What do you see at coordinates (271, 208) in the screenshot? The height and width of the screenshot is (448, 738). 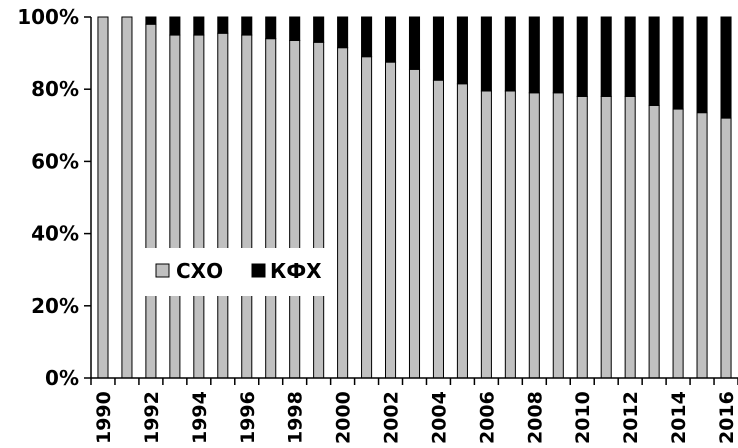 I see `bar-1997-sho` at bounding box center [271, 208].